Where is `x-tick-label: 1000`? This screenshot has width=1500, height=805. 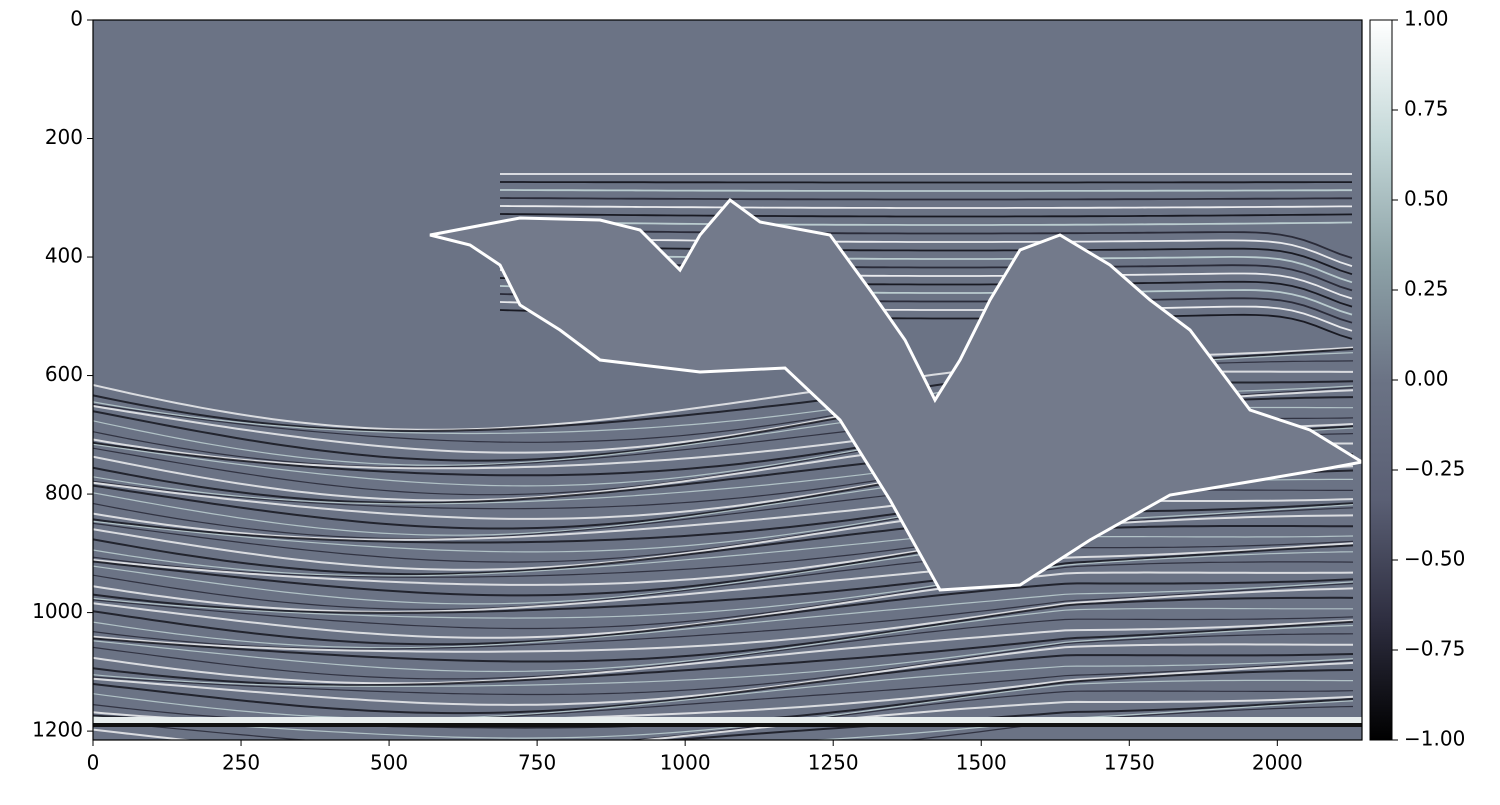
x-tick-label: 1000 is located at coordinates (685, 763).